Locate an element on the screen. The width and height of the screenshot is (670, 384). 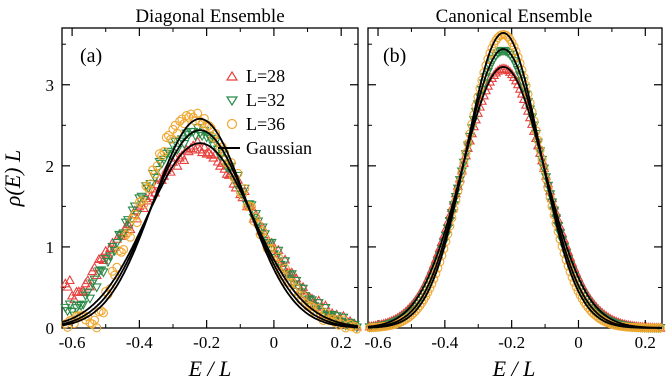
y-tick-label: 0 is located at coordinates (50, 328).